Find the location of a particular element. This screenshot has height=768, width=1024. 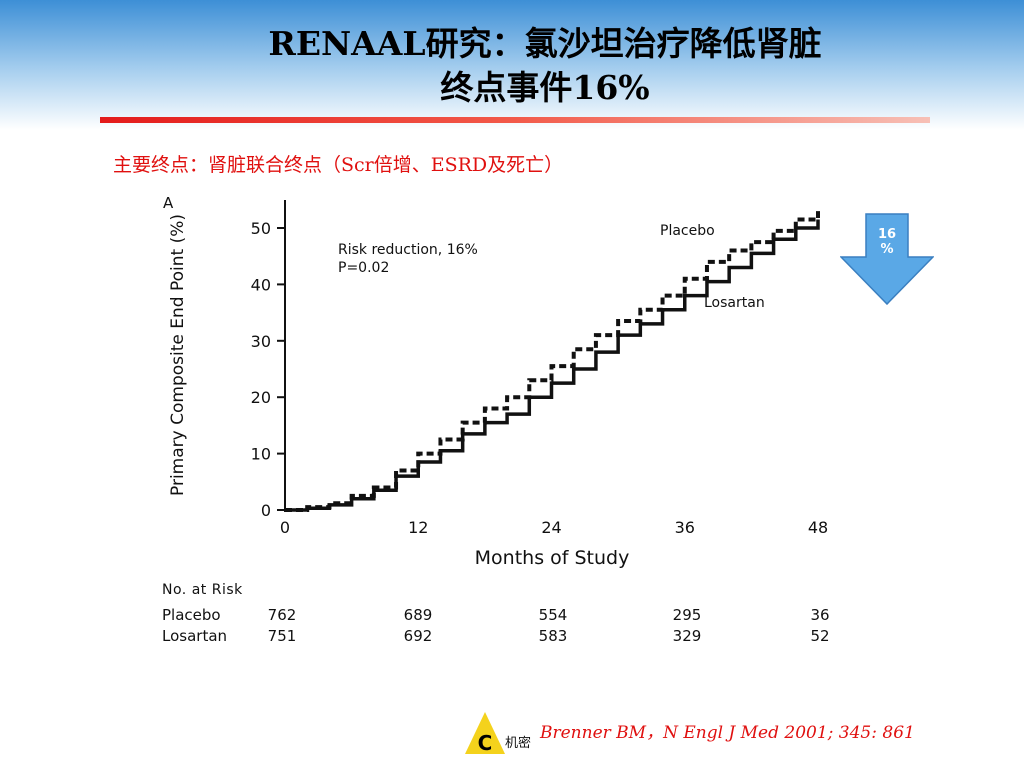

at-risk-row-label: Placebo is located at coordinates (191, 615).